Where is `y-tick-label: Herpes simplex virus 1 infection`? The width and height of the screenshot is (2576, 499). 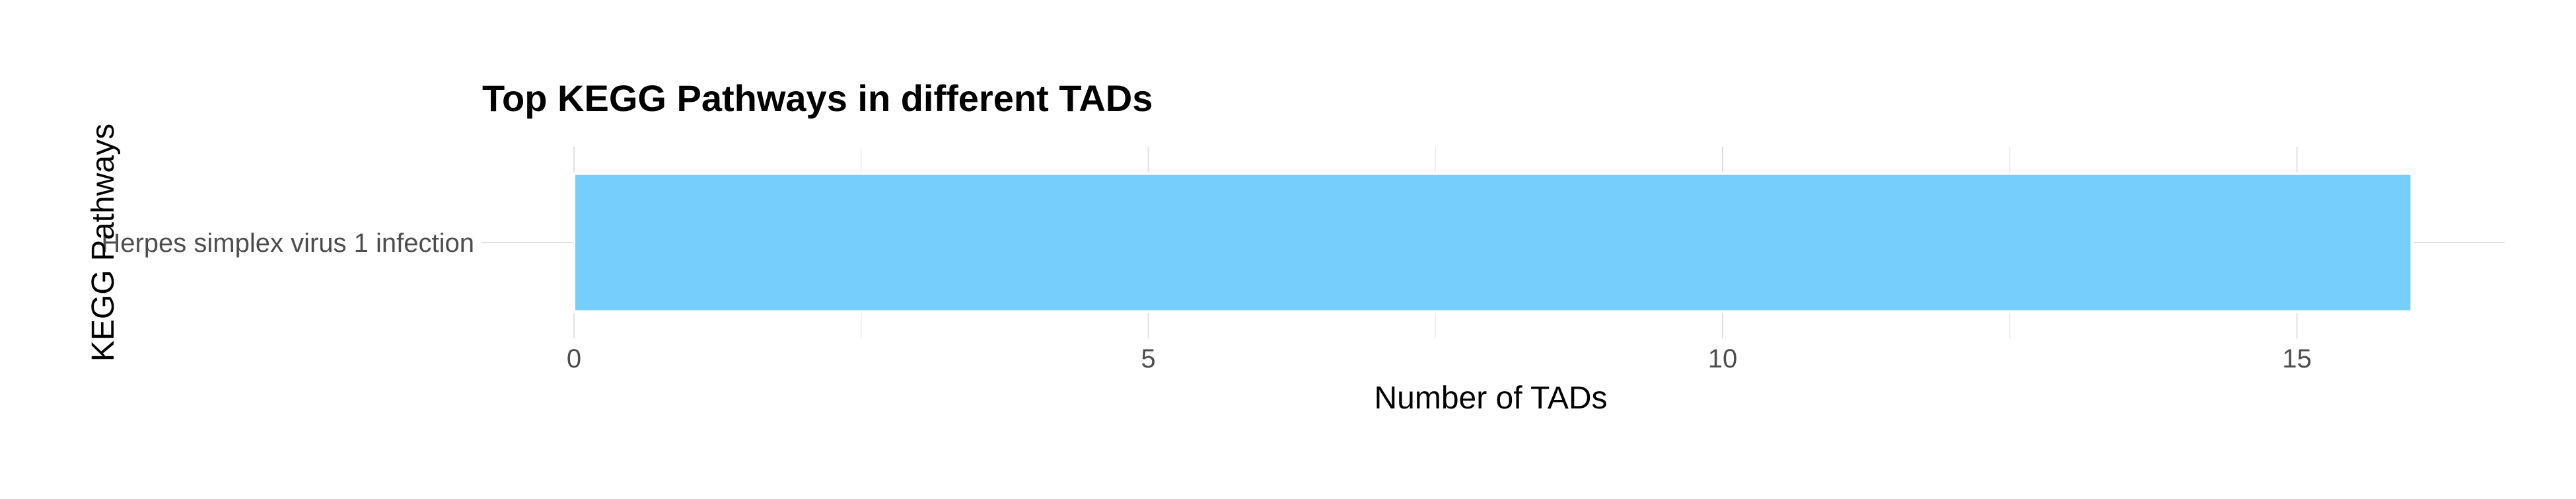
y-tick-label: Herpes simplex virus 1 infection is located at coordinates (288, 243).